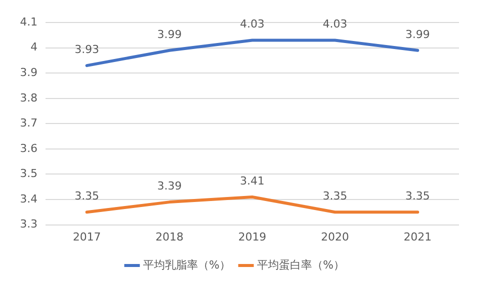 The width and height of the screenshot is (481, 289). I want to click on y-tick-label: 3.4, so click(29, 199).